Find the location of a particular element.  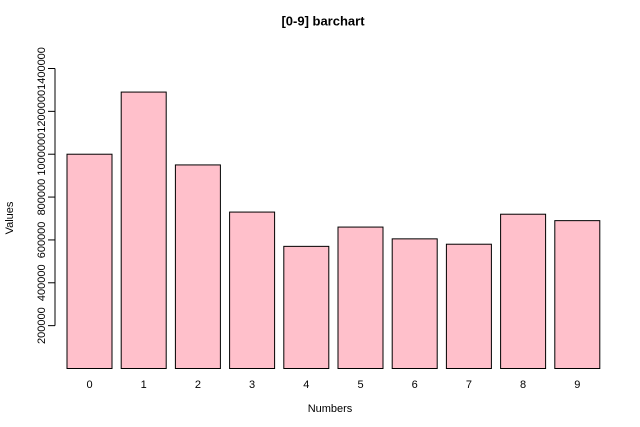

x-tick-label: 0 is located at coordinates (89, 385).